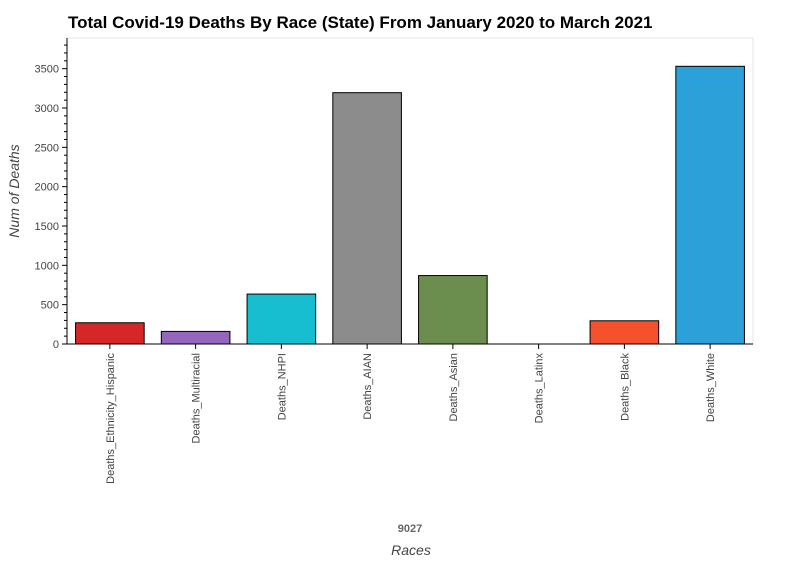 This screenshot has height=562, width=787. What do you see at coordinates (411, 550) in the screenshot?
I see `x-axis-title: Races` at bounding box center [411, 550].